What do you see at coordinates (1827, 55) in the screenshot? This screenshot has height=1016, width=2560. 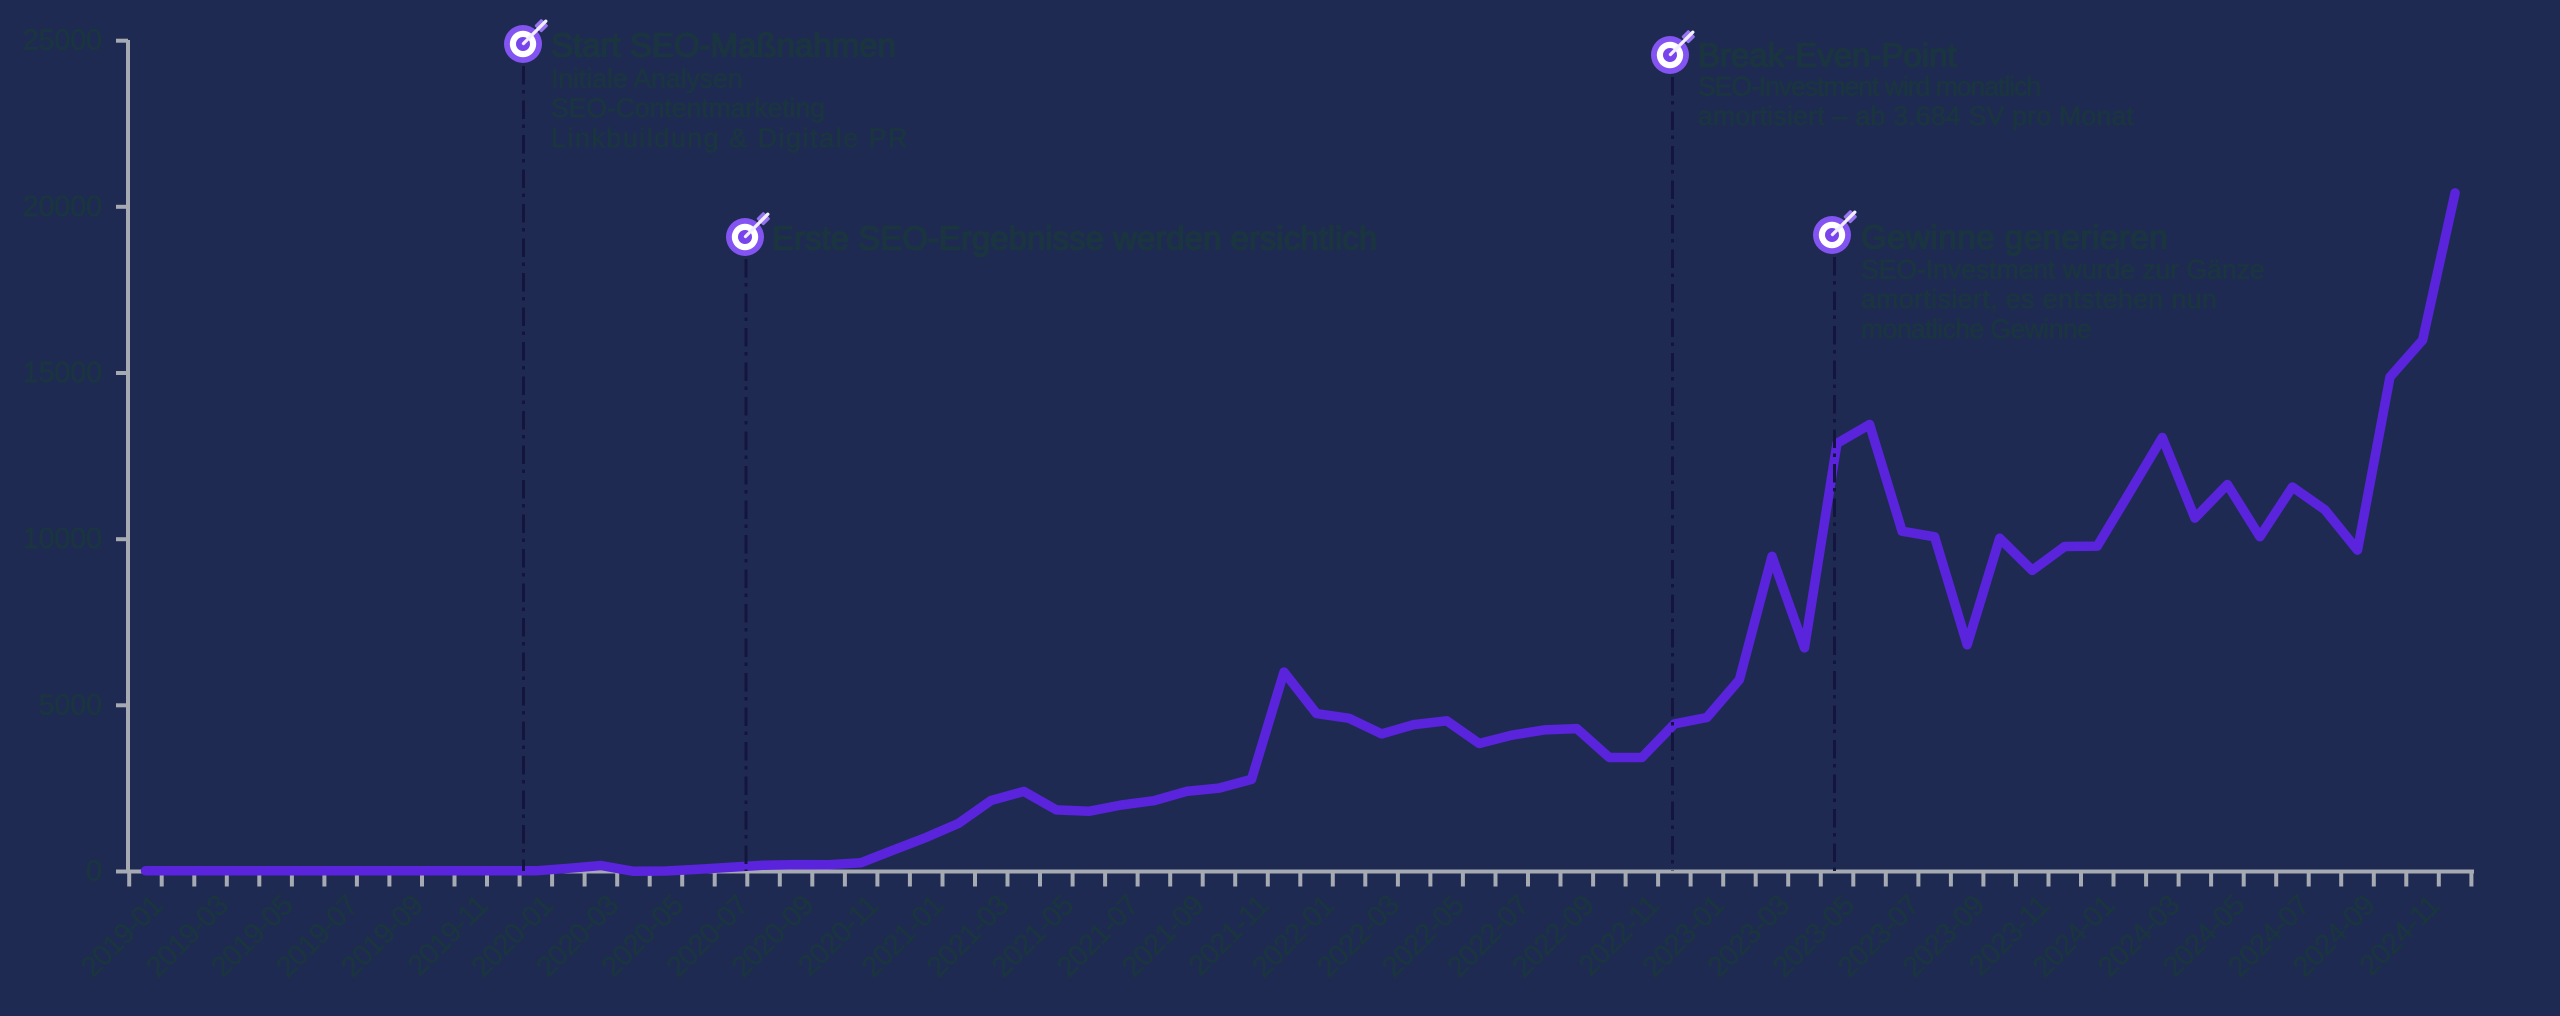 I see `svg-text: Break-Even-Point` at bounding box center [1827, 55].